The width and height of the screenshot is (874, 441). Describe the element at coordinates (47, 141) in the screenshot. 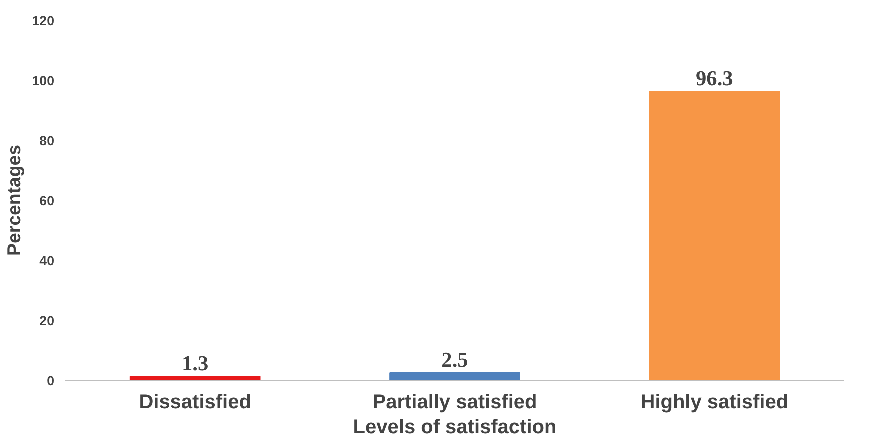

I see `y-tick-label: 80` at that location.